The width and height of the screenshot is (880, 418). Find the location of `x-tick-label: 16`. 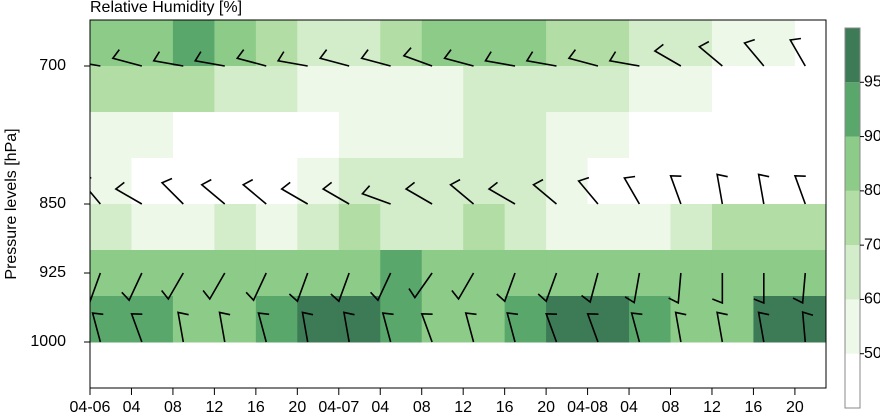

x-tick-label: 16 is located at coordinates (256, 407).